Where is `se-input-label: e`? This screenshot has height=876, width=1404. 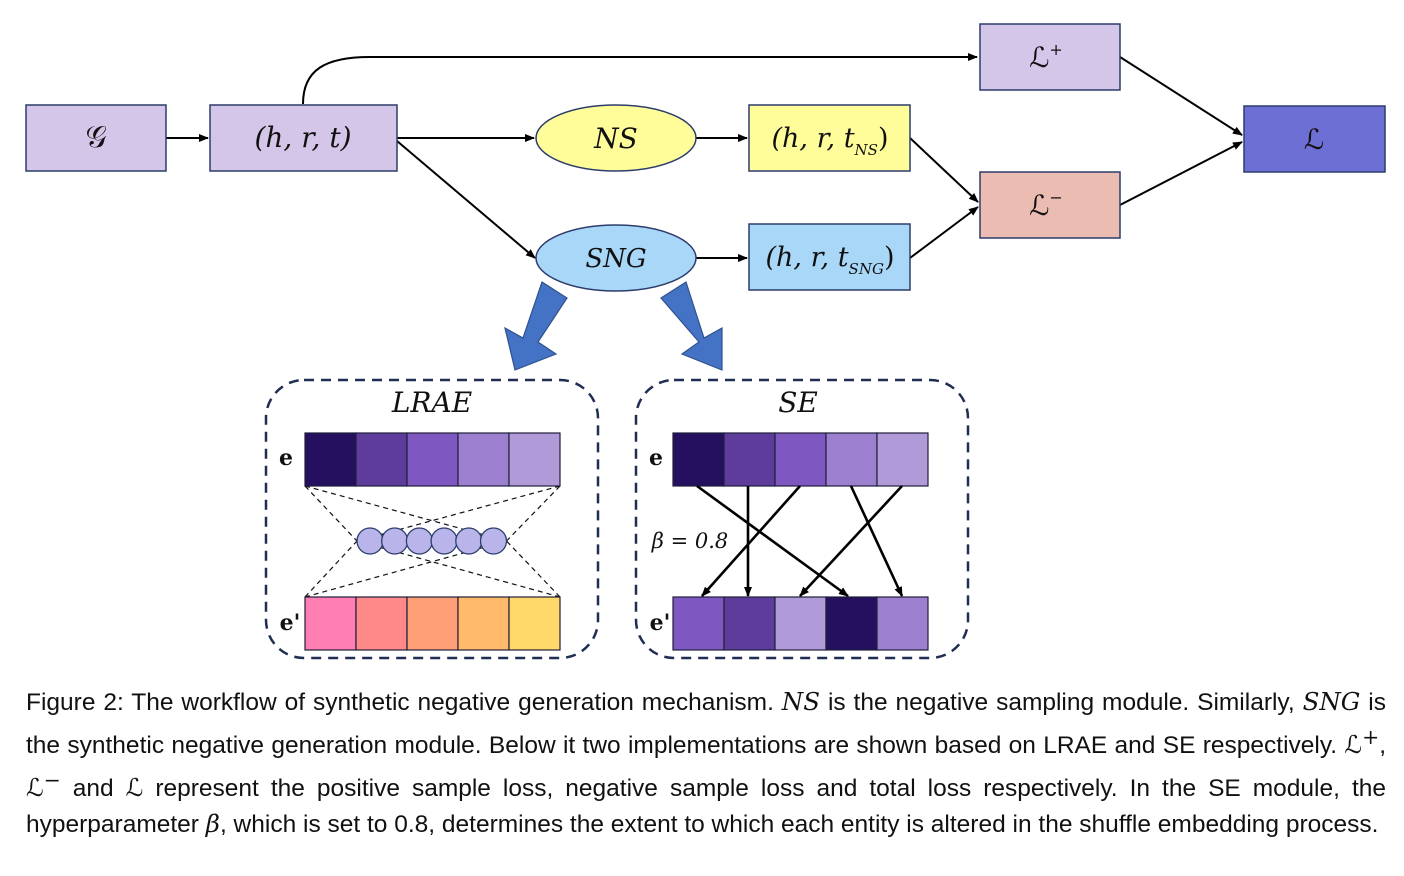
se-input-label: e is located at coordinates (656, 458).